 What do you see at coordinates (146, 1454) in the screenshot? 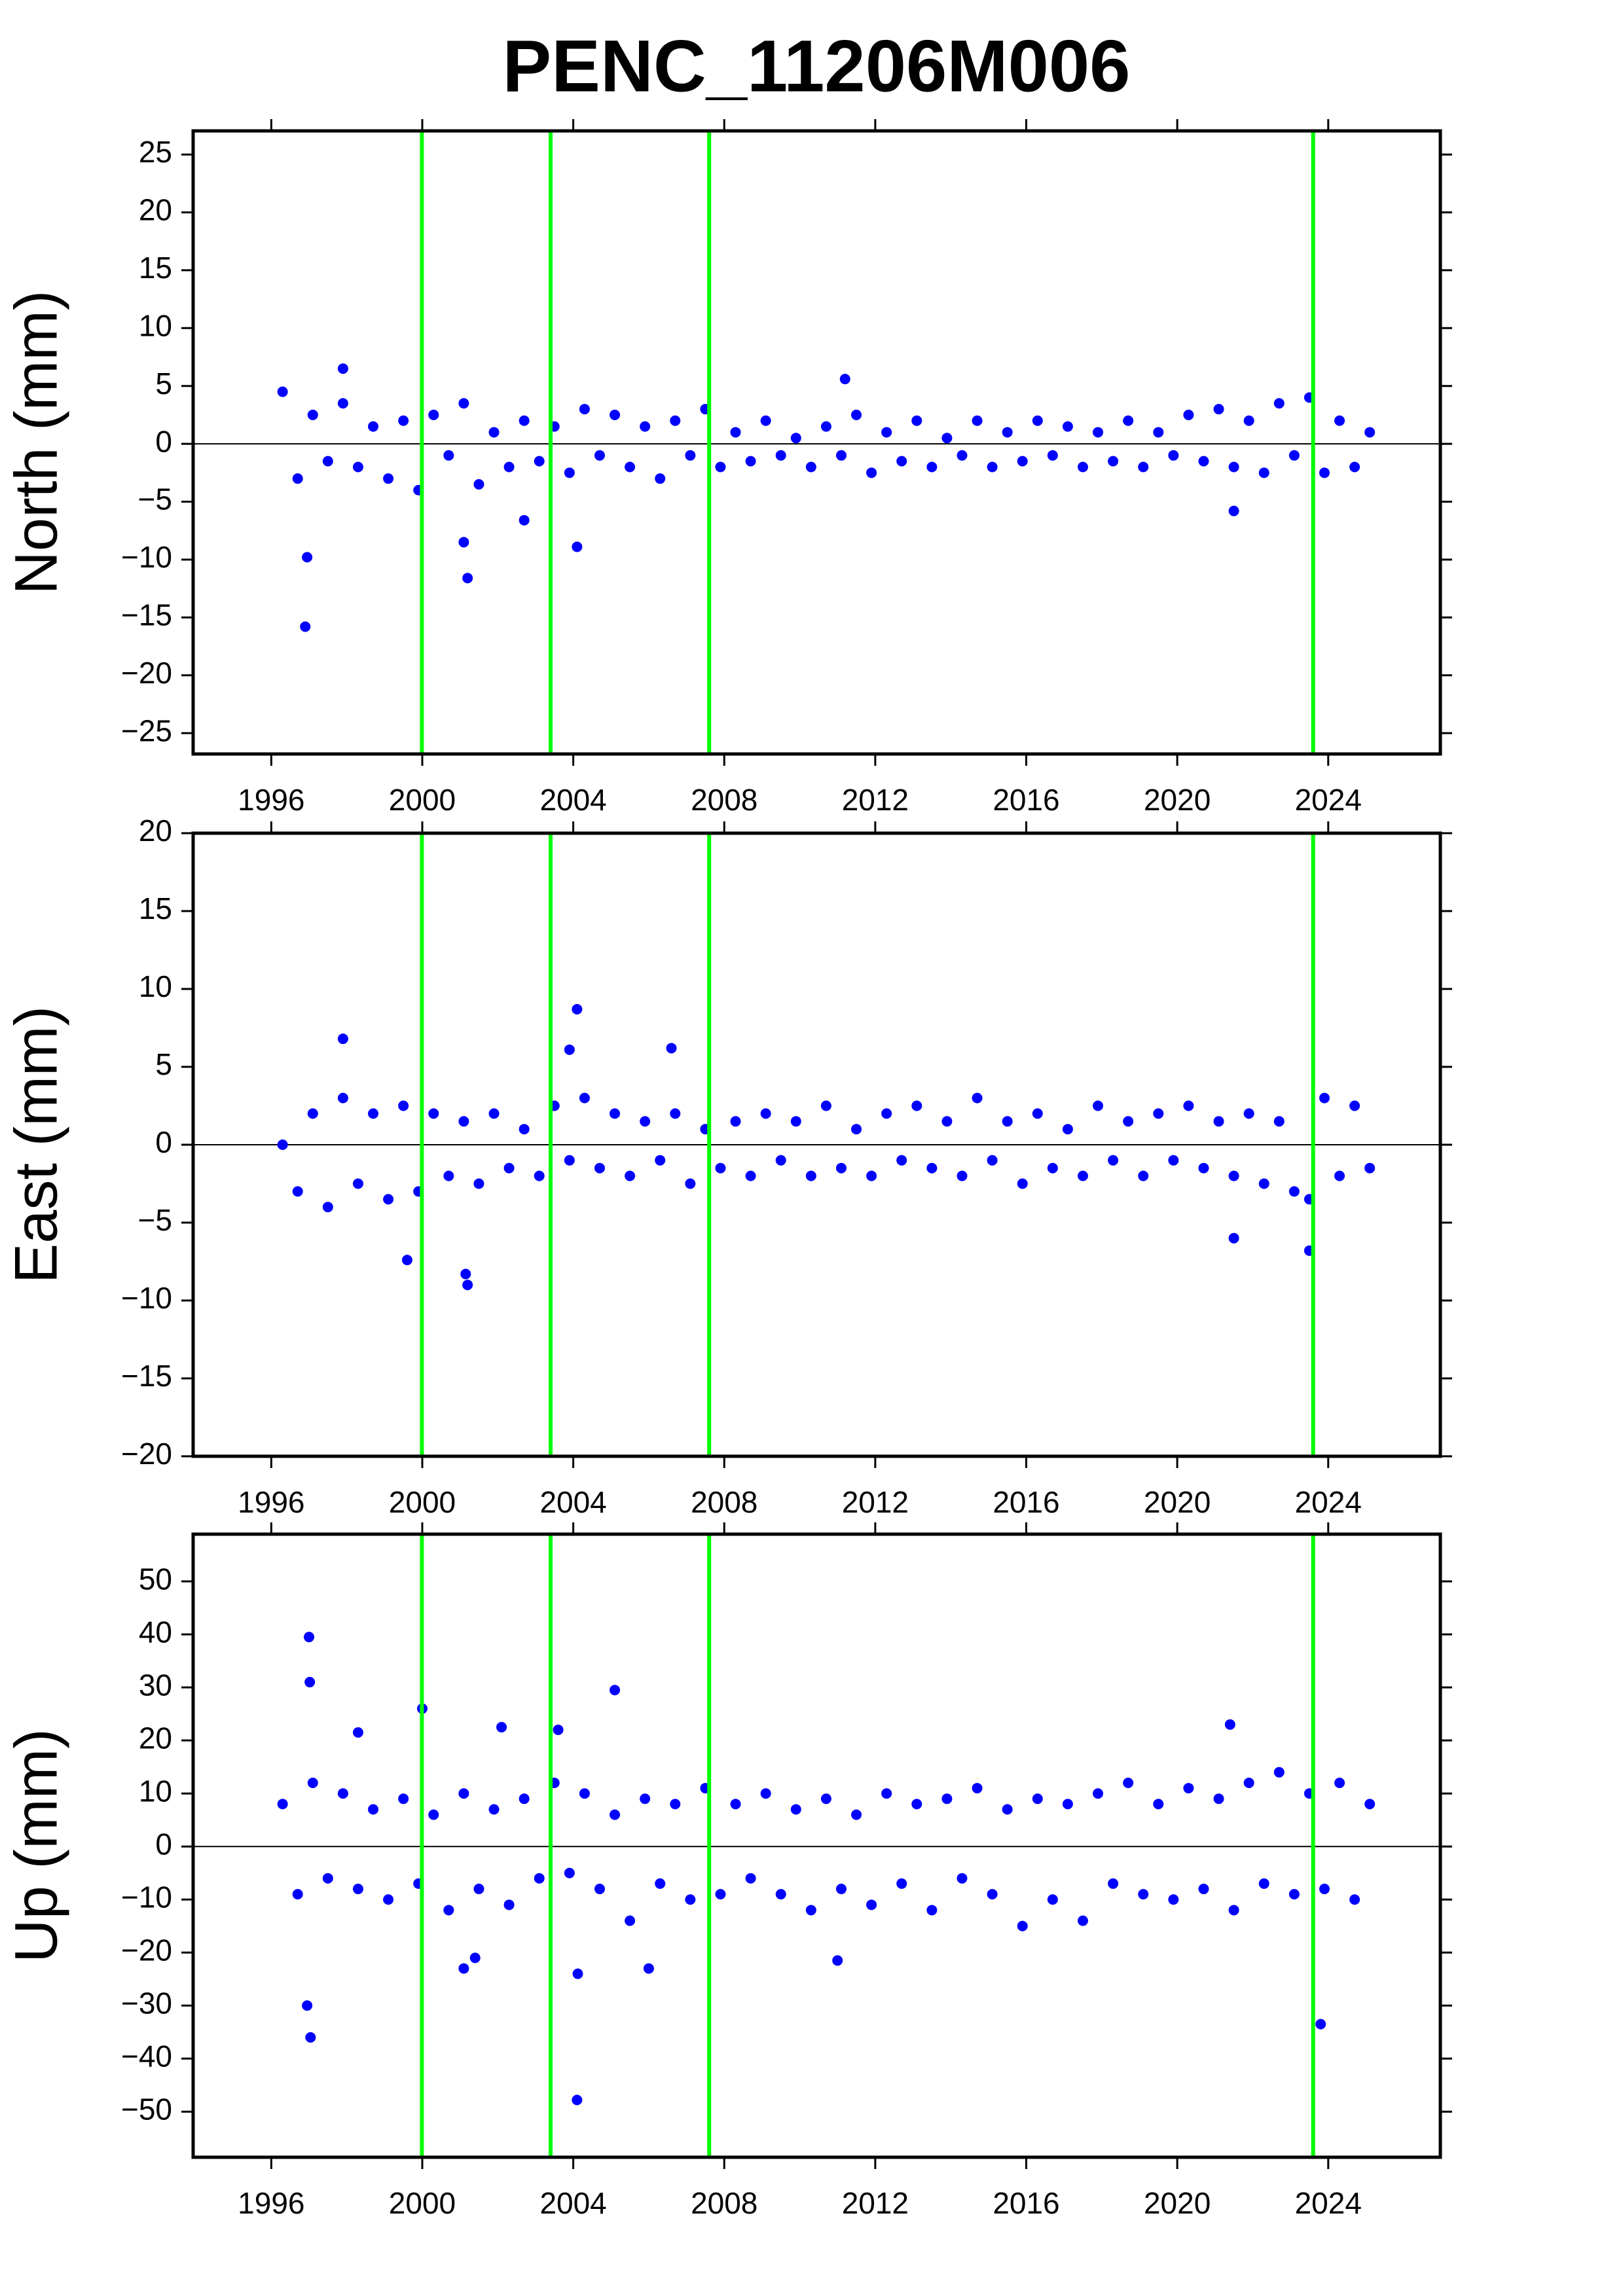
I see `y-tick-label: −20` at bounding box center [146, 1454].